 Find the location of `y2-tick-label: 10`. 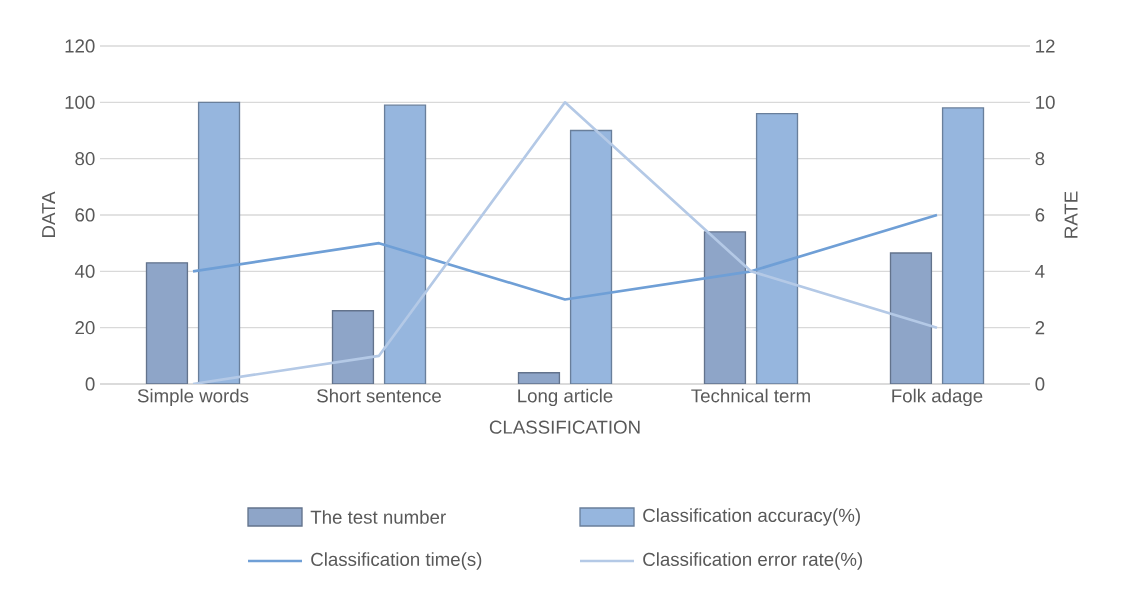

y2-tick-label: 10 is located at coordinates (1045, 102).